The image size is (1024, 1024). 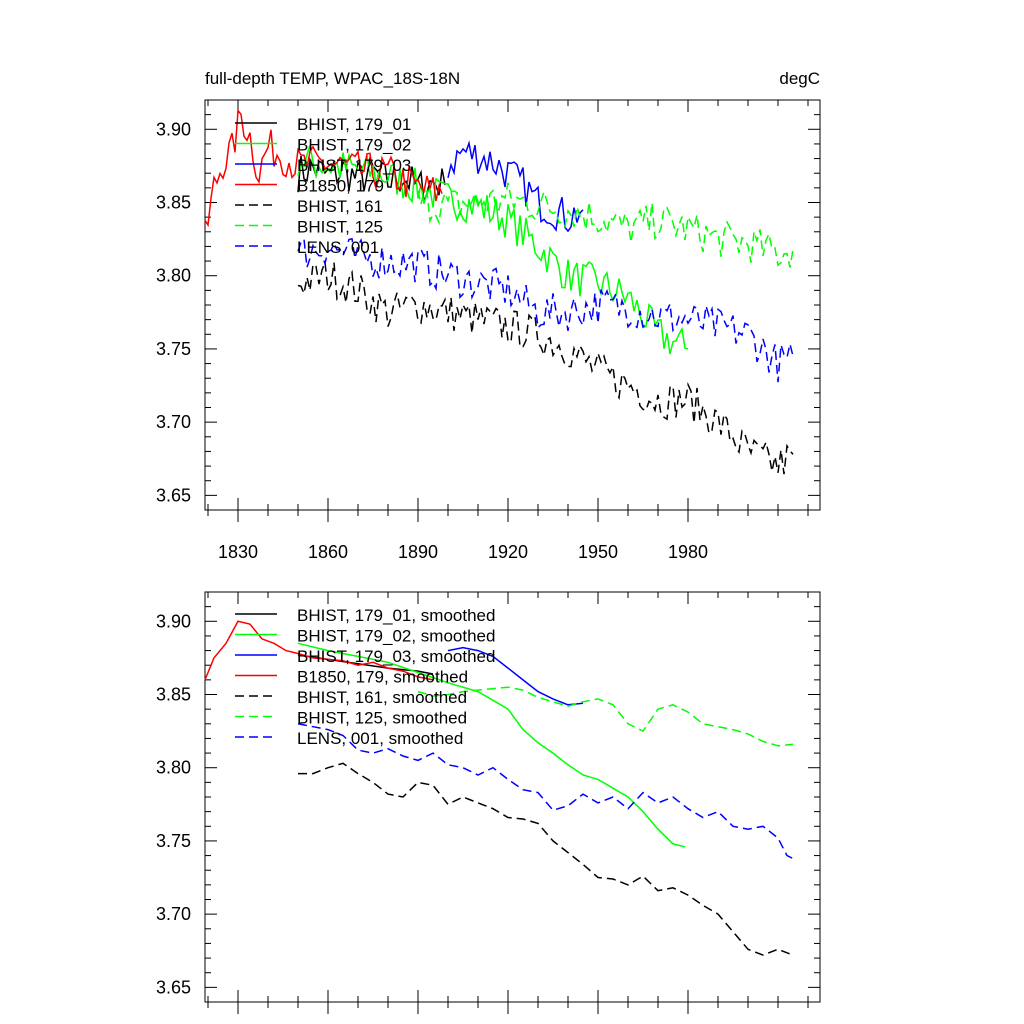 I want to click on legend-label: LENS, 001, so click(x=338, y=247).